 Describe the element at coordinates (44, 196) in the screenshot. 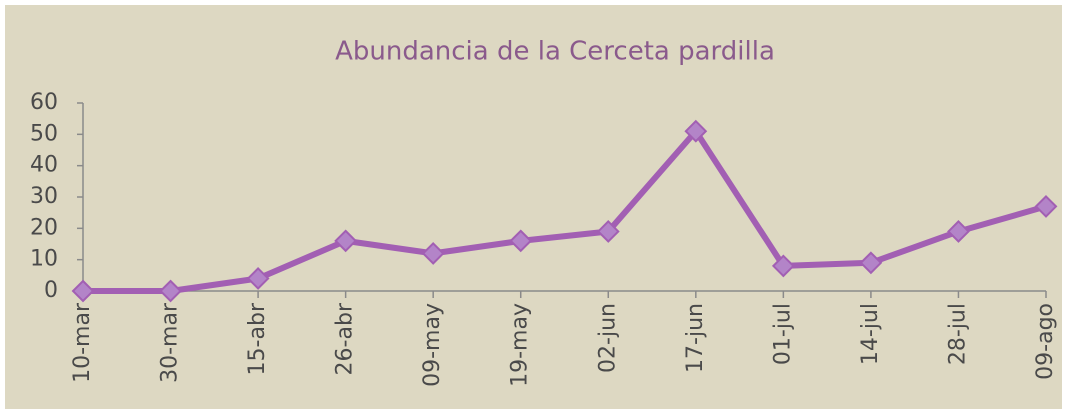

I see `y-tick-label: 30` at that location.